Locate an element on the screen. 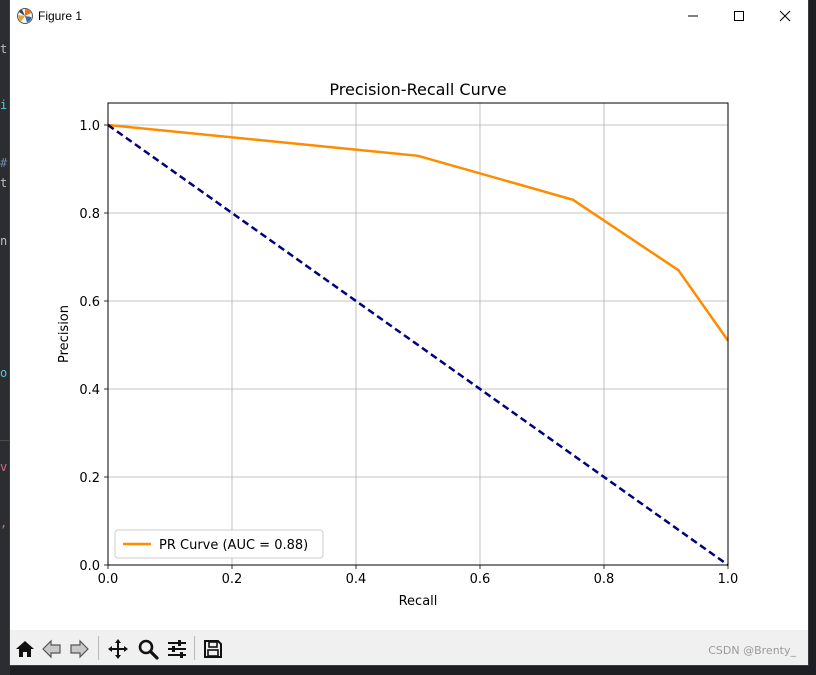 The image size is (816, 675). configure-subplots-button is located at coordinates (177, 649).